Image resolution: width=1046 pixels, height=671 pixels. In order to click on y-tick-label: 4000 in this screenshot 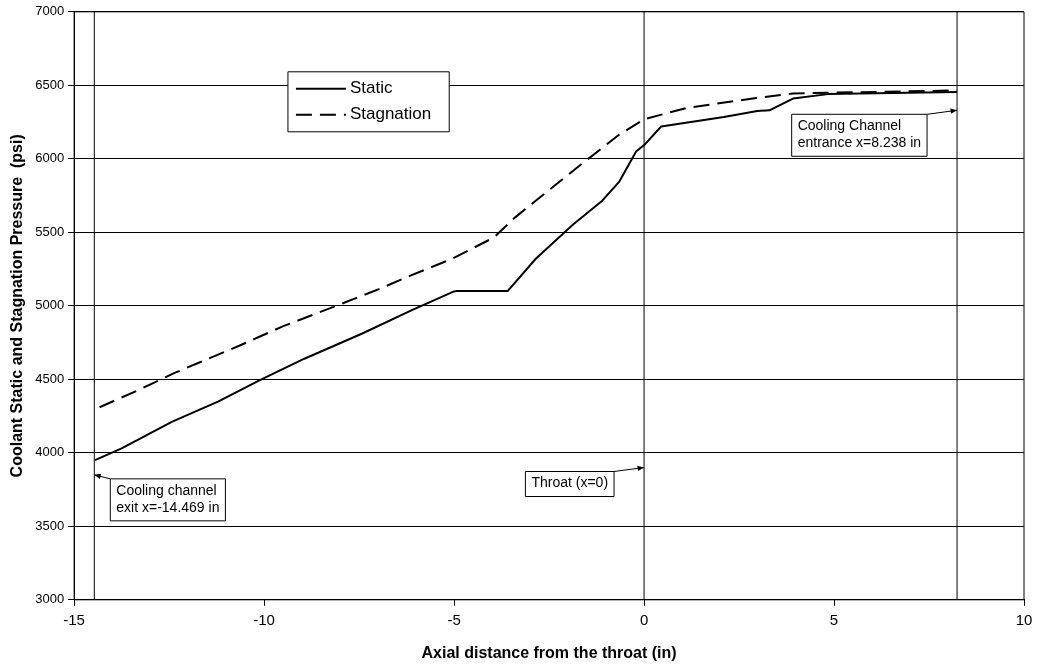, I will do `click(50, 452)`.